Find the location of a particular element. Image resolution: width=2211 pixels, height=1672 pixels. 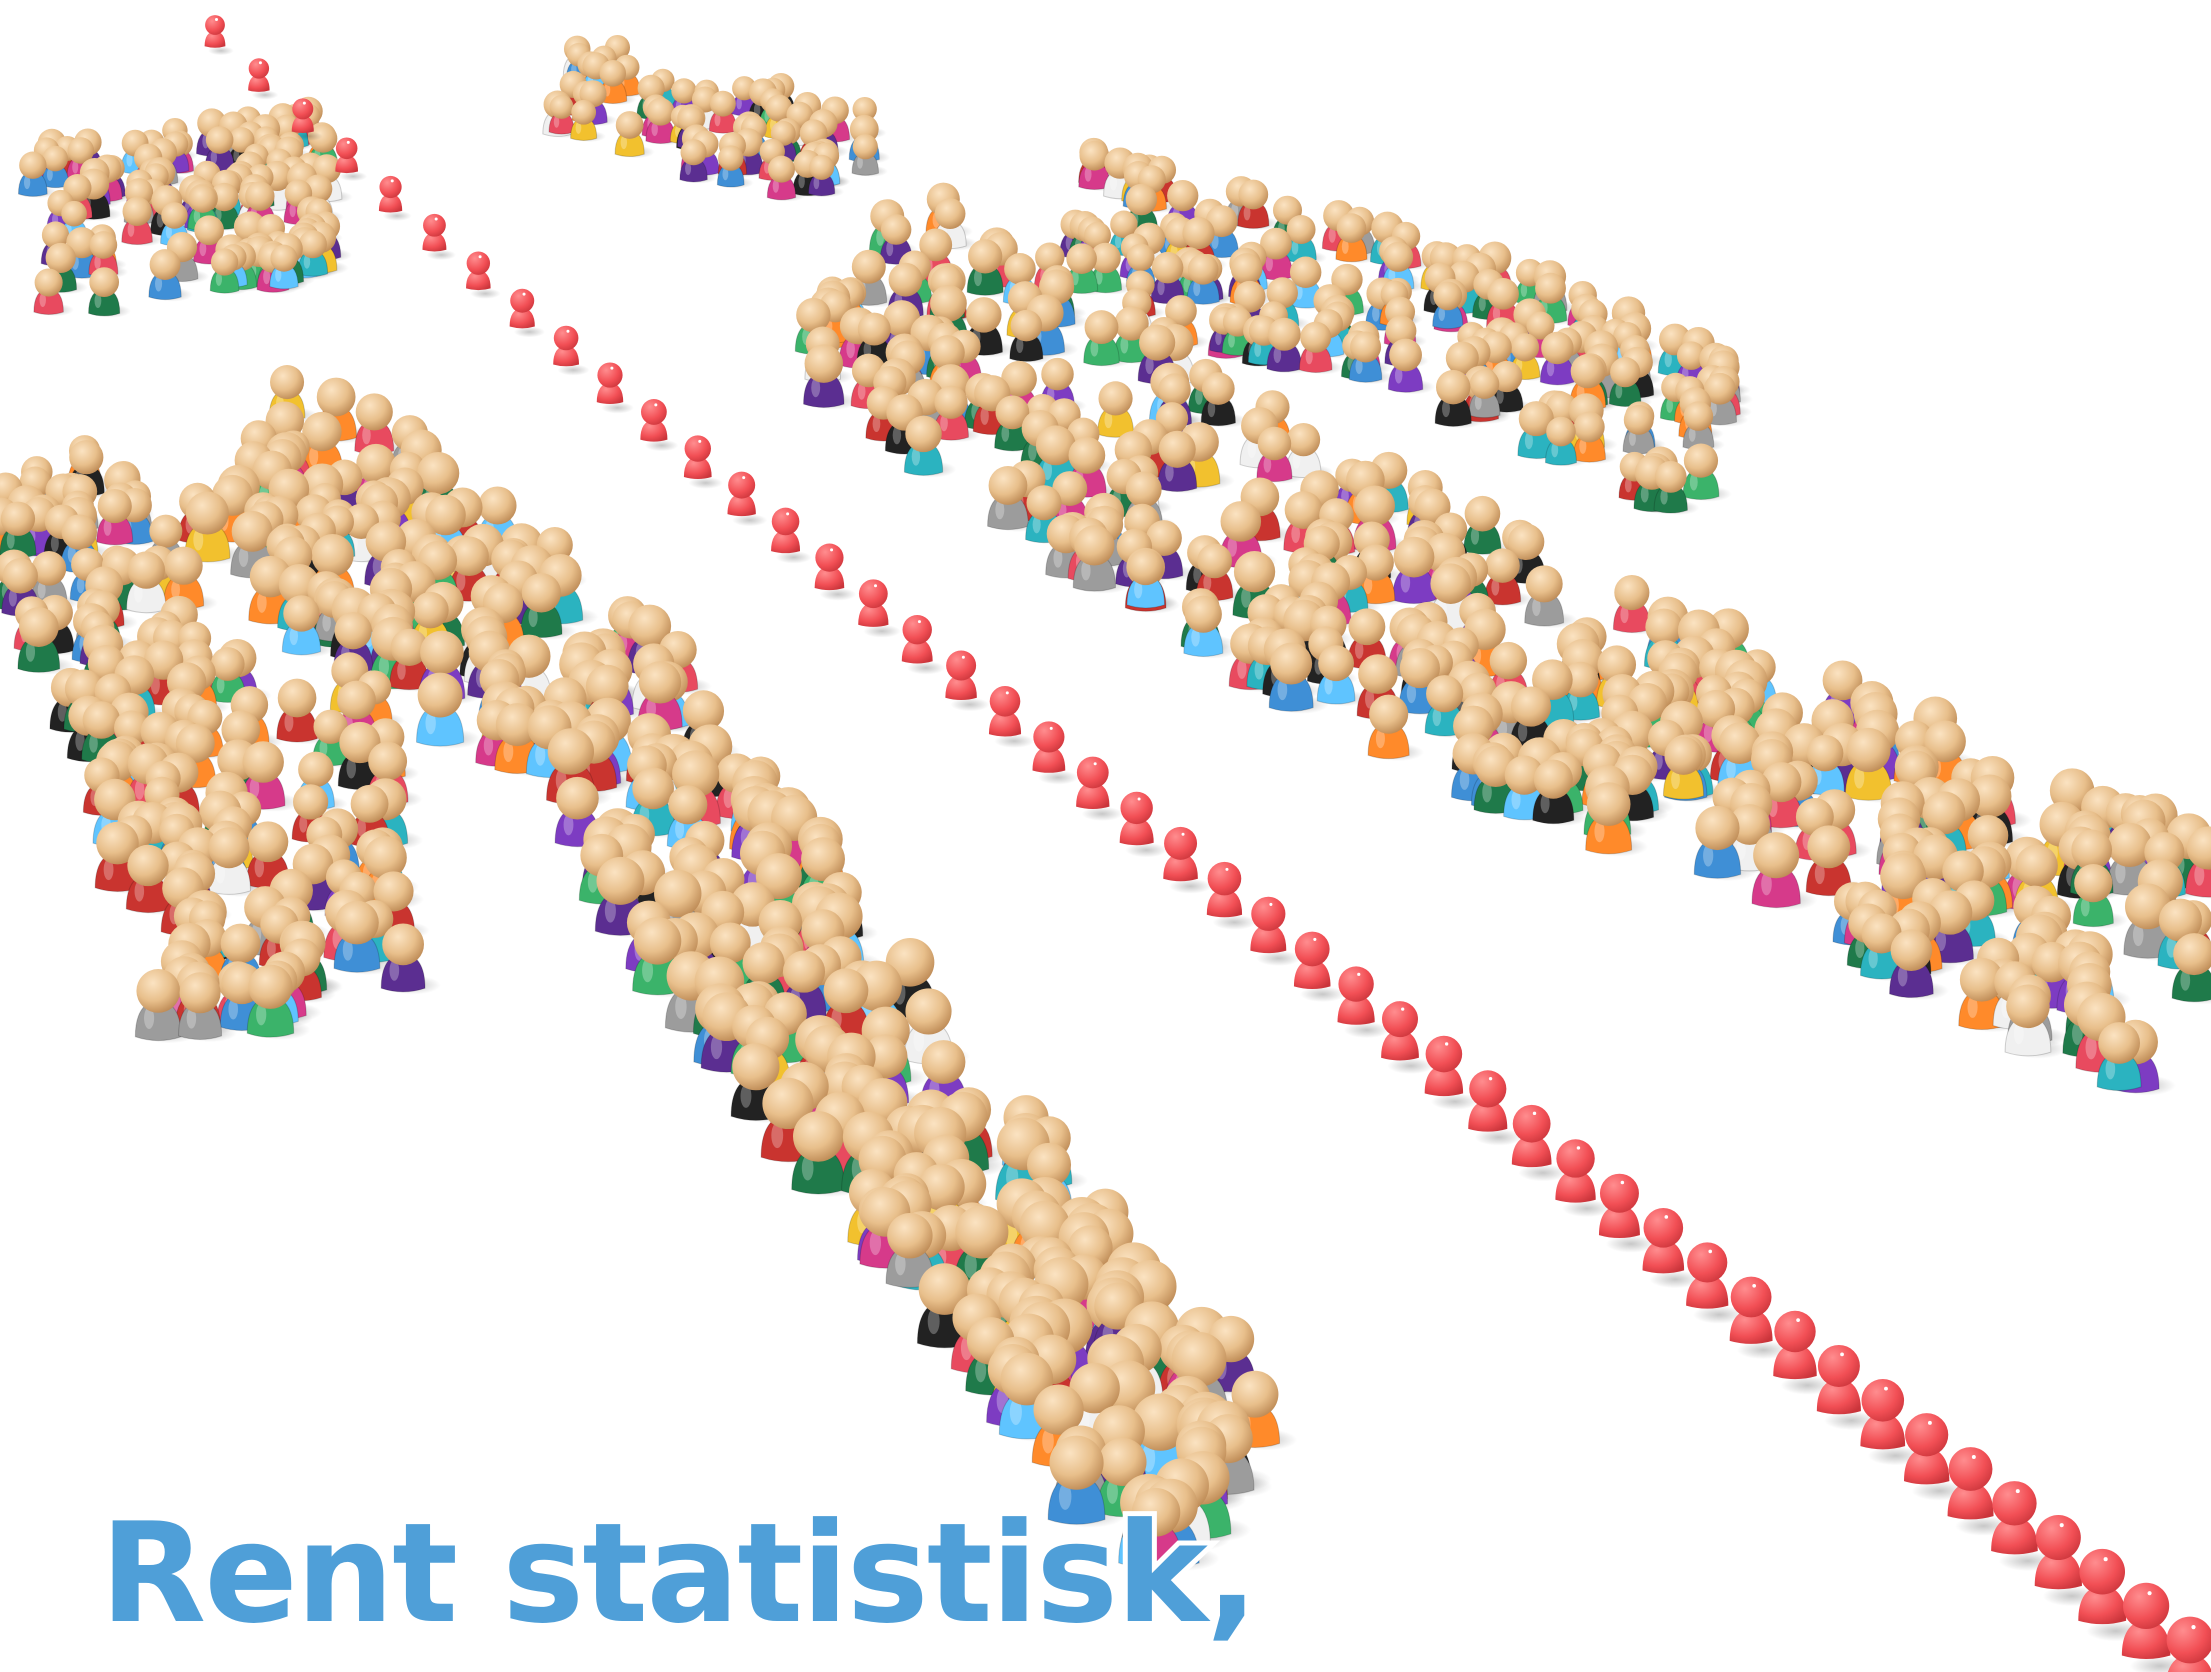

clipped-top-heading: Kammarat is located at coordinates (504, 10).